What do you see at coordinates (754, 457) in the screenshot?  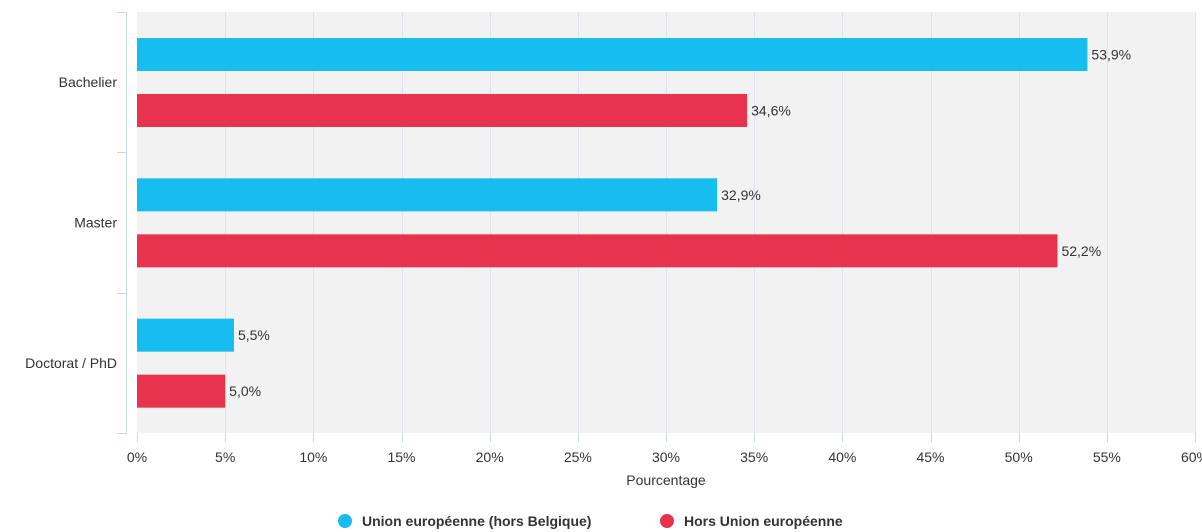 I see `x-tick-label: 35%` at bounding box center [754, 457].